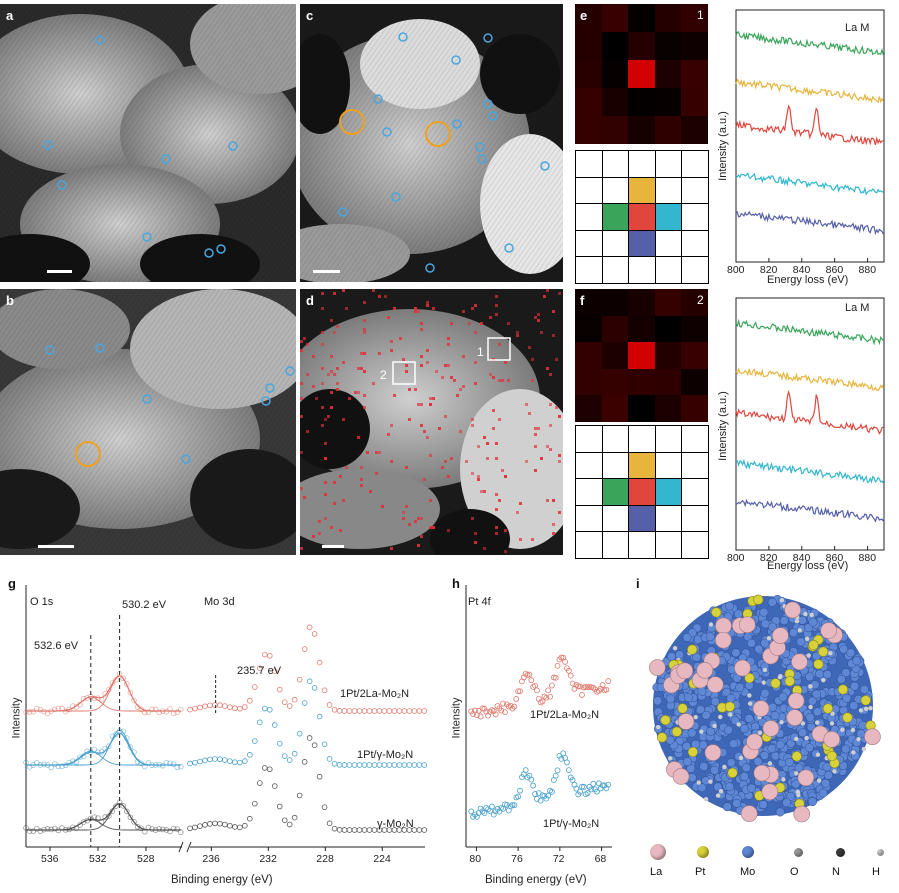 This screenshot has height=893, width=899. Describe the element at coordinates (642, 217) in the screenshot. I see `pixel-grid-e` at that location.